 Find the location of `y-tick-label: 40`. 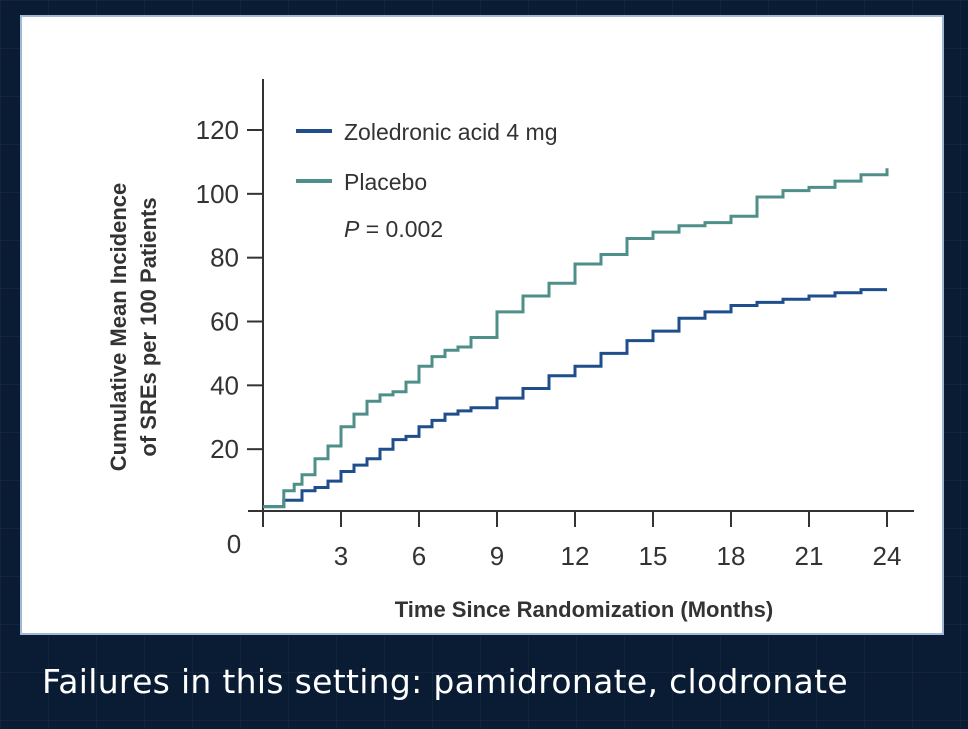

y-tick-label: 40 is located at coordinates (224, 385).